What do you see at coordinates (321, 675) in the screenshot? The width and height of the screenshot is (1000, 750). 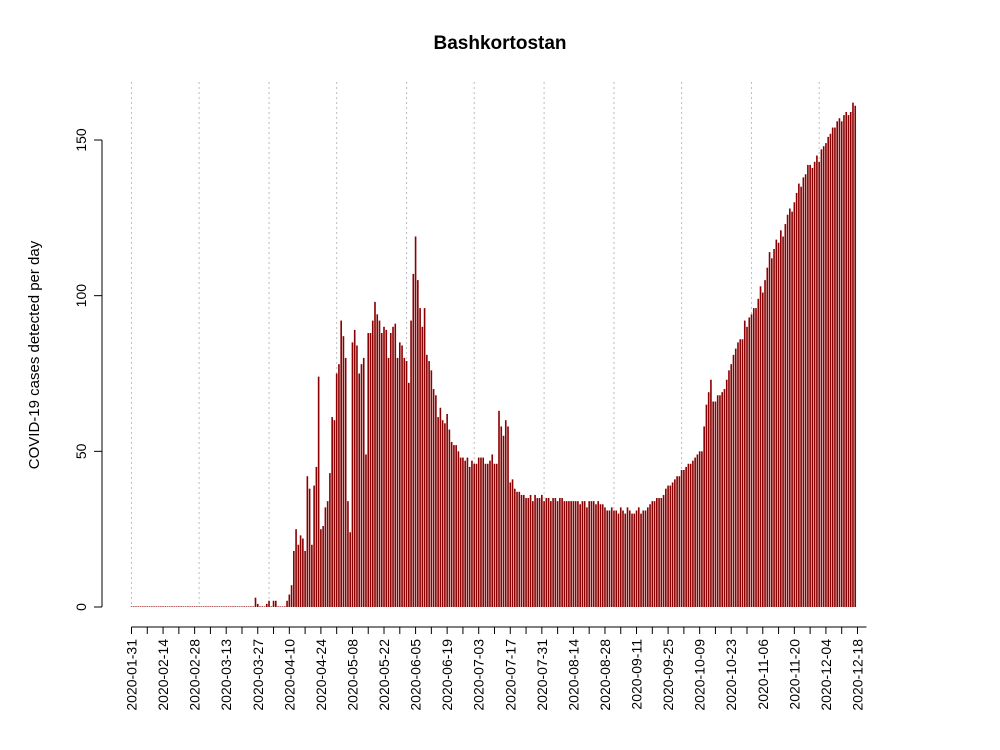 I see `x-tick-label: 2020-04-24` at bounding box center [321, 675].